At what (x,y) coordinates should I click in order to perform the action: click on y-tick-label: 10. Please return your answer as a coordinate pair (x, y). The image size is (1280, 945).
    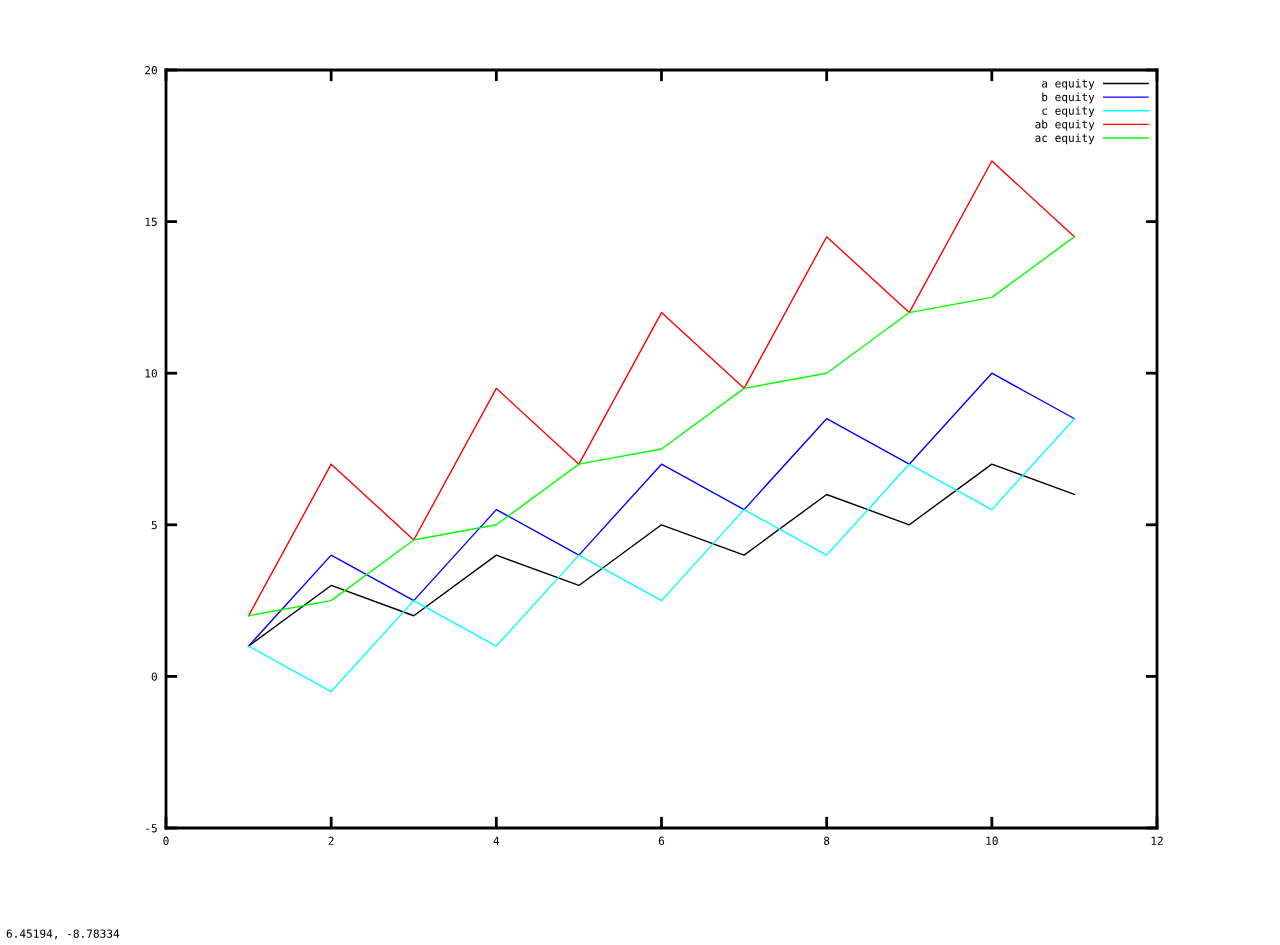
    Looking at the image, I should click on (151, 373).